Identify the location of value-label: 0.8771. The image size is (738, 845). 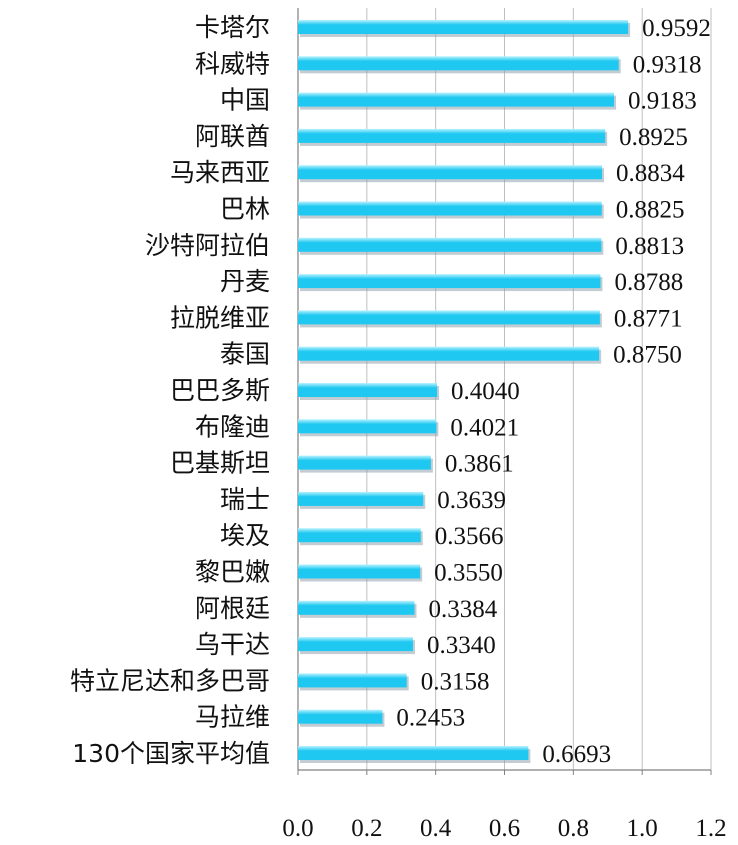
(648, 318).